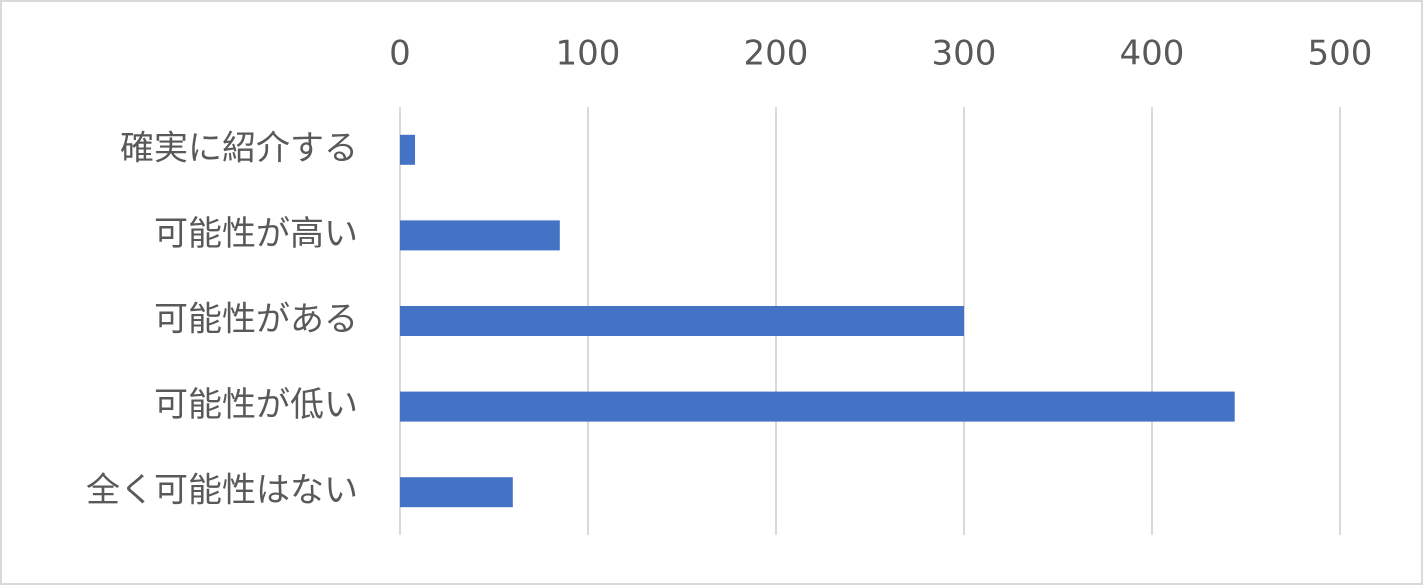 The image size is (1423, 585). I want to click on y-tick-label: 確実に紹介する, so click(239, 148).